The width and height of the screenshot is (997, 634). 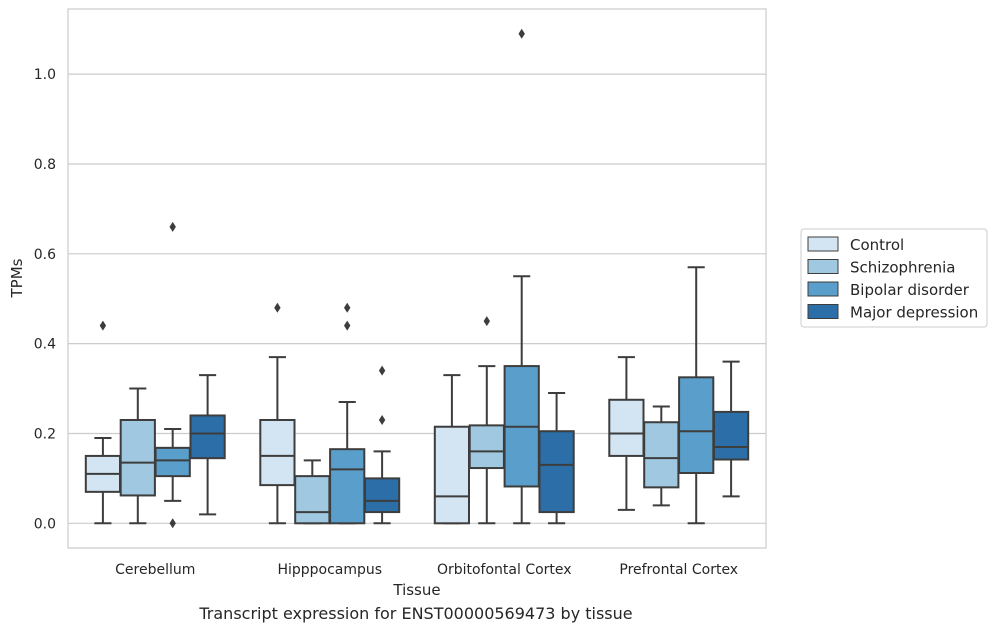 What do you see at coordinates (45, 524) in the screenshot?
I see `y-tick-label: 0.0` at bounding box center [45, 524].